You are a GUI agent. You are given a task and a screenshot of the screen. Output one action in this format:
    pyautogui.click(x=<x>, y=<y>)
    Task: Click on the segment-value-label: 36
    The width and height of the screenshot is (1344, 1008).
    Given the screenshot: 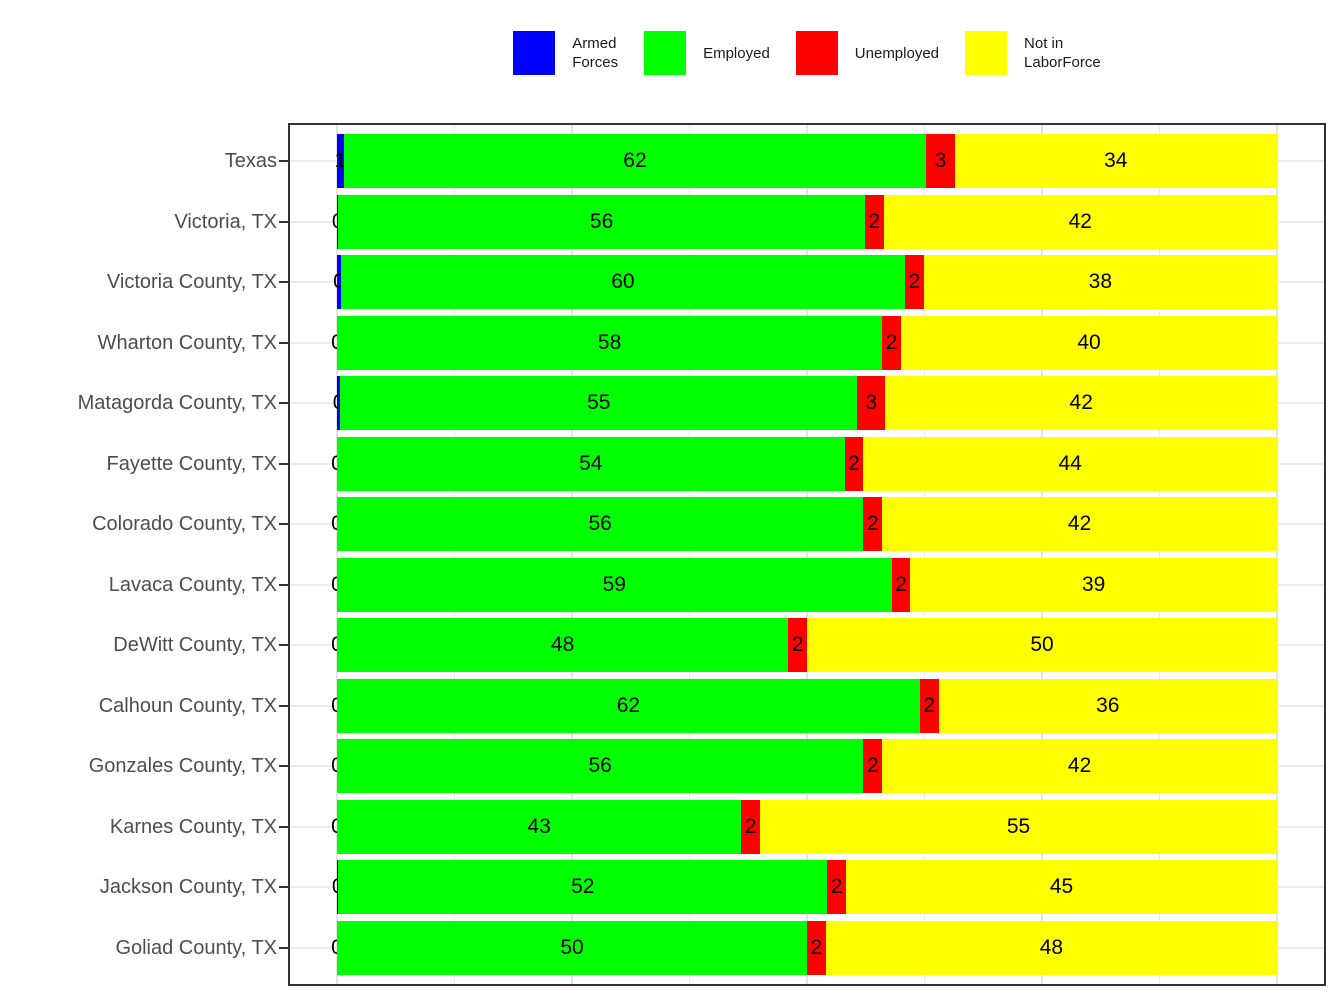 What is the action you would take?
    pyautogui.click(x=1108, y=705)
    